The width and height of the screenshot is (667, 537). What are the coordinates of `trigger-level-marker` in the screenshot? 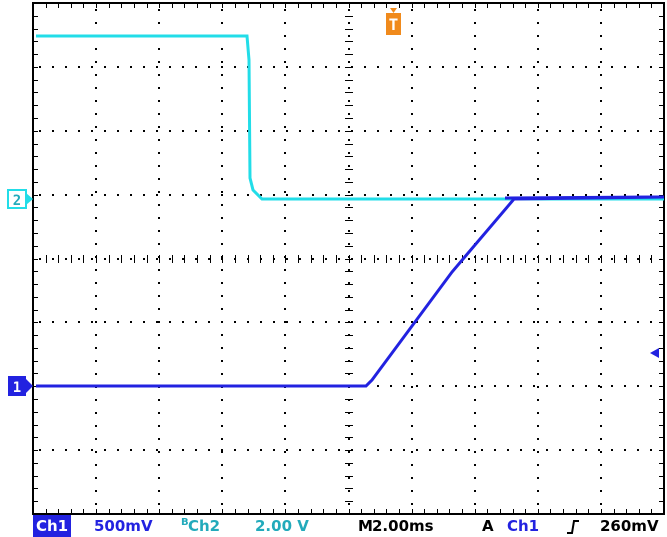 It's located at (654, 353).